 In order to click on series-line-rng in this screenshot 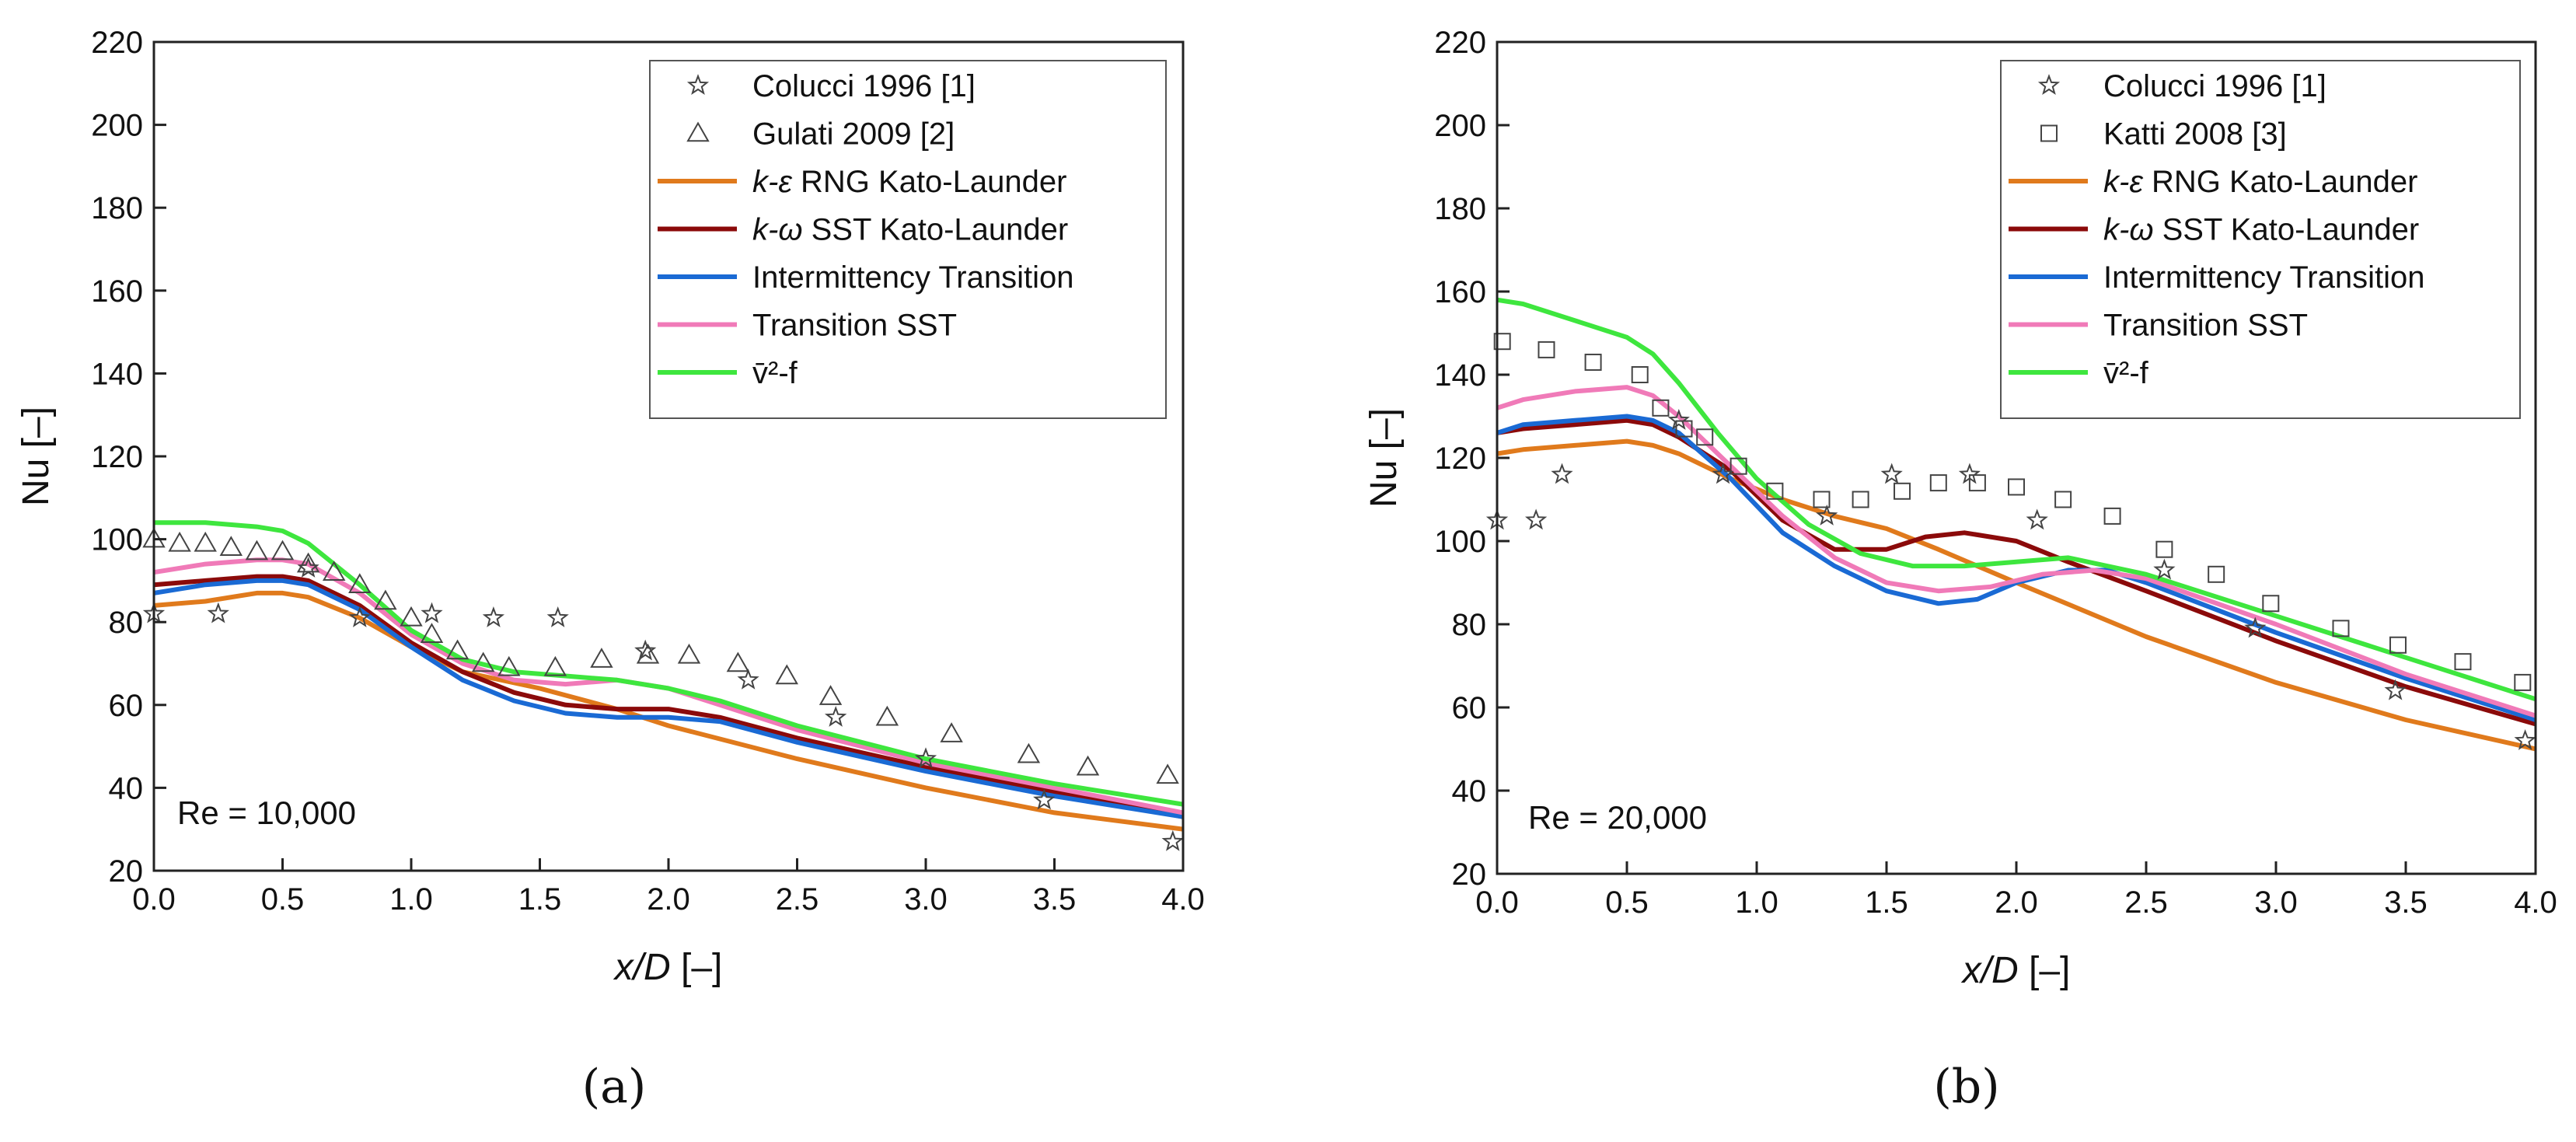, I will do `click(2017, 595)`.